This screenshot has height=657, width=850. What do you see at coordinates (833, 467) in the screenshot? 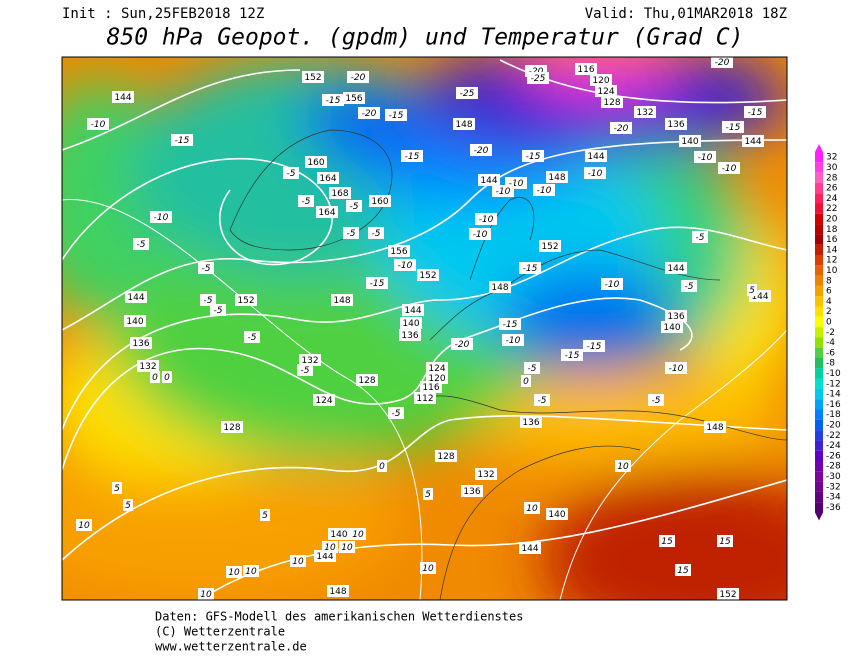
I see `colorbar-label: -28` at bounding box center [833, 467].